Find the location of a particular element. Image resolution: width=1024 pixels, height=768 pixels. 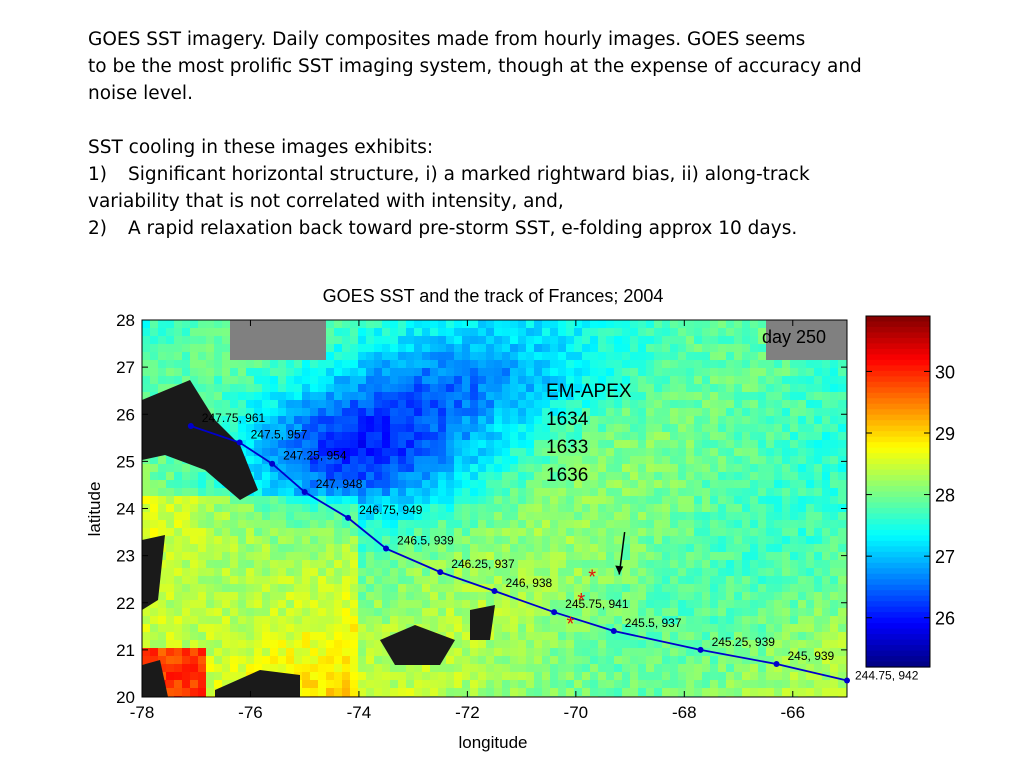

track-point is located at coordinates (554, 612).